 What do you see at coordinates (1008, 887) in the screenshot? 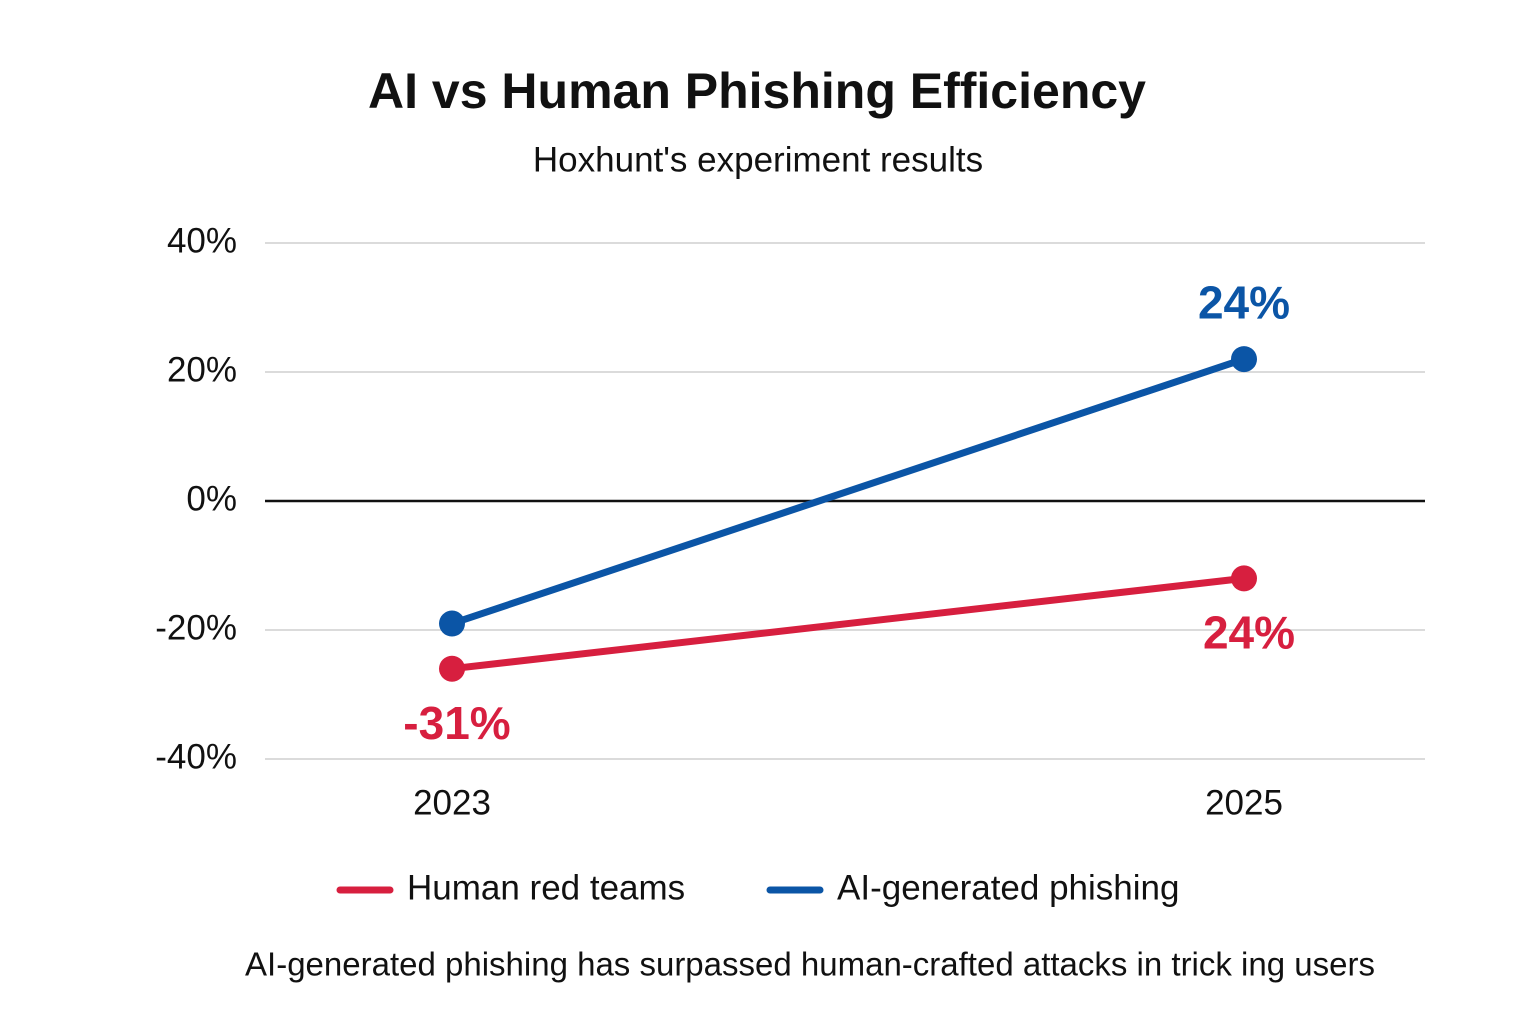
I see `legend-label: AI-generated phishing` at bounding box center [1008, 887].